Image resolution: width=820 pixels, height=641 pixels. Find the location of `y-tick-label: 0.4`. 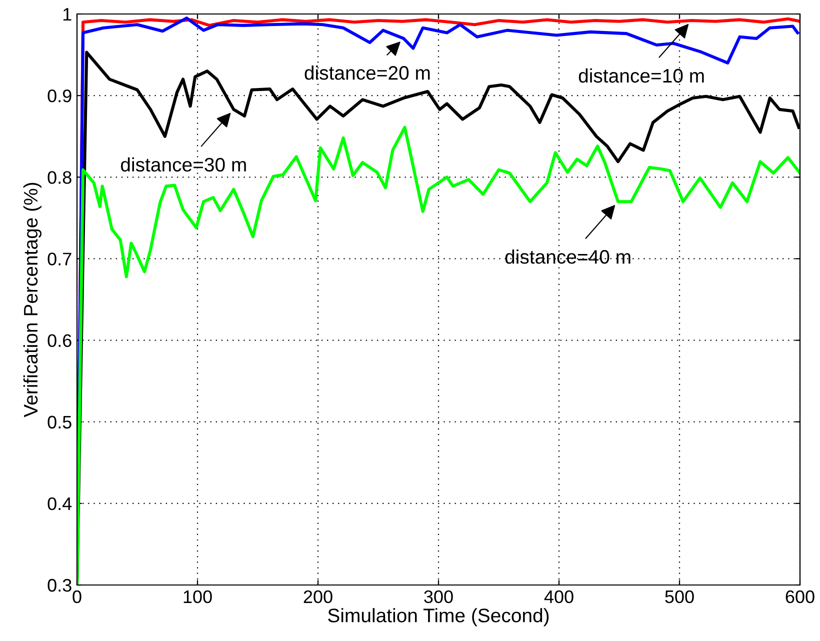

y-tick-label: 0.4 is located at coordinates (60, 503).